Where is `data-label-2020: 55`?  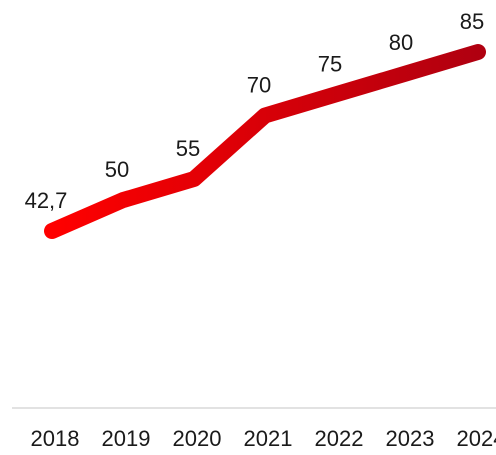
data-label-2020: 55 is located at coordinates (188, 148).